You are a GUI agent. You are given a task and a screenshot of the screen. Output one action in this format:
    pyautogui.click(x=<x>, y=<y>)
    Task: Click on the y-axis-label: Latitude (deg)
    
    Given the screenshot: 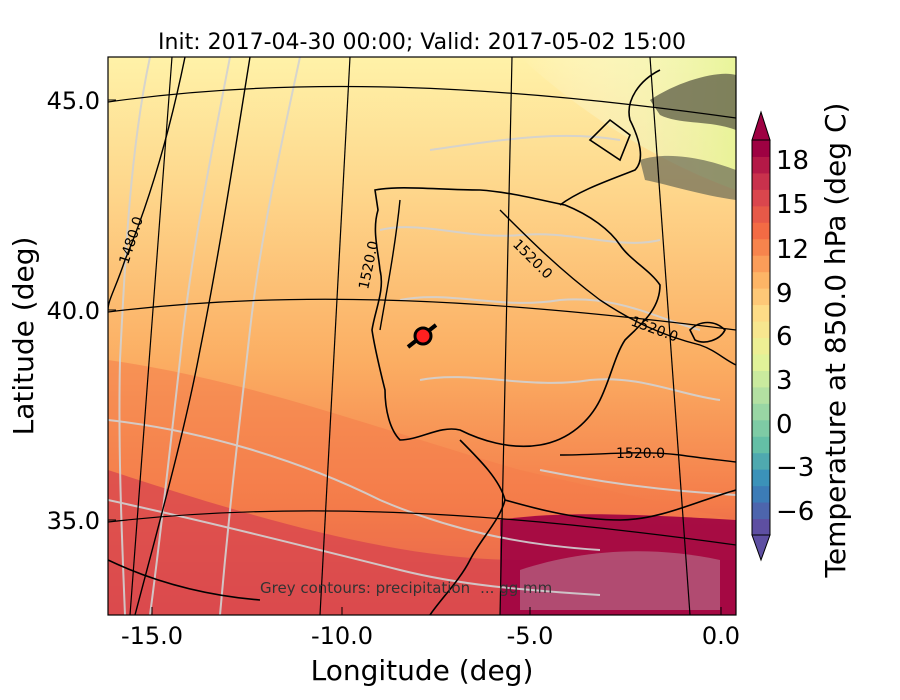 What is the action you would take?
    pyautogui.click(x=23, y=336)
    